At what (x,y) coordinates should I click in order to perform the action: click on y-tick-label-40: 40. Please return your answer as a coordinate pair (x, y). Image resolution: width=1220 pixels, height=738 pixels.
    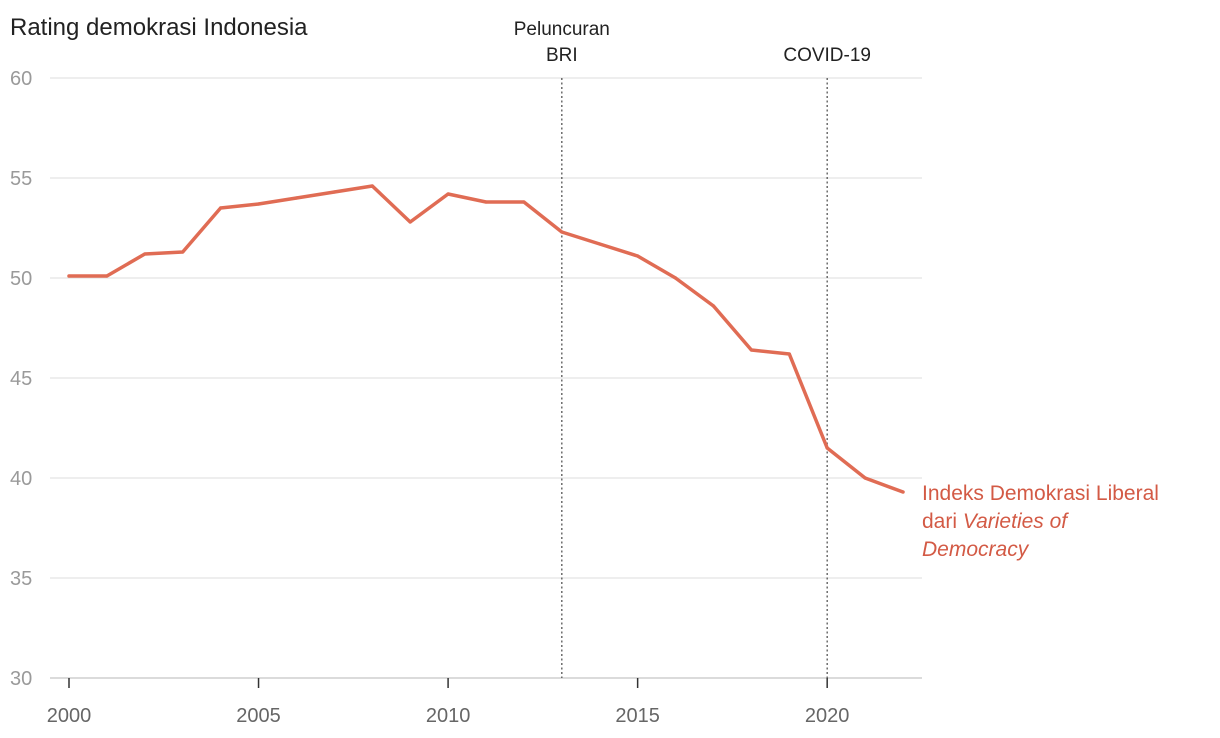
    Looking at the image, I should click on (21, 479).